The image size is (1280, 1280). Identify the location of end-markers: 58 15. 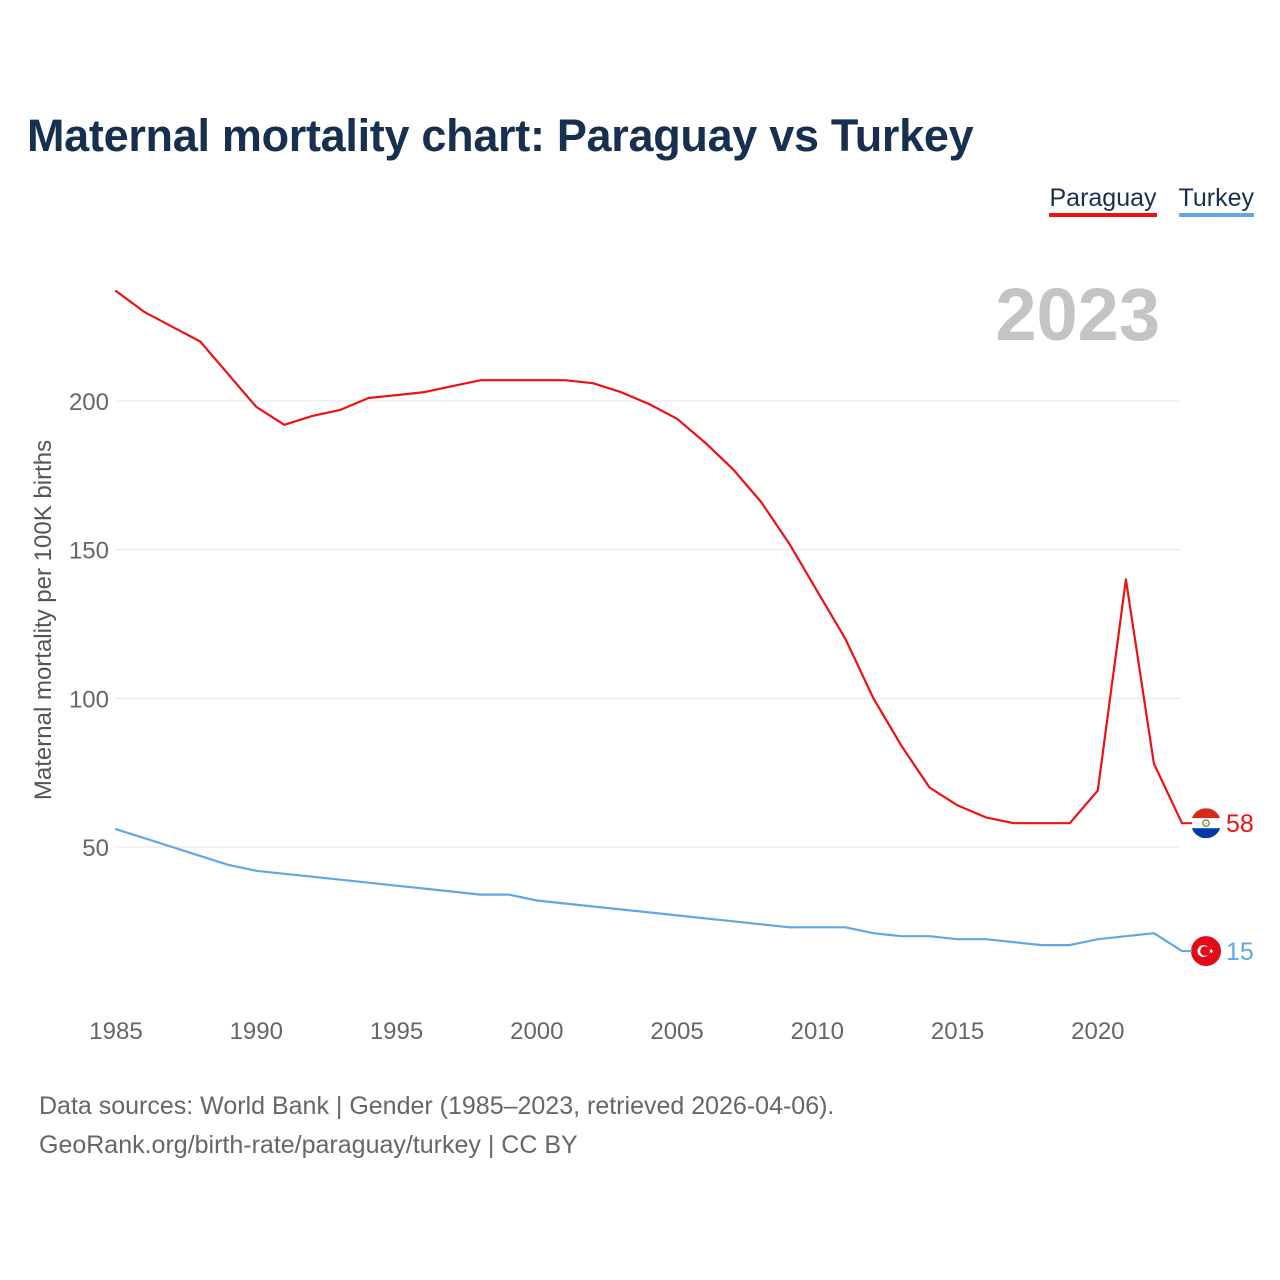
(1218, 887).